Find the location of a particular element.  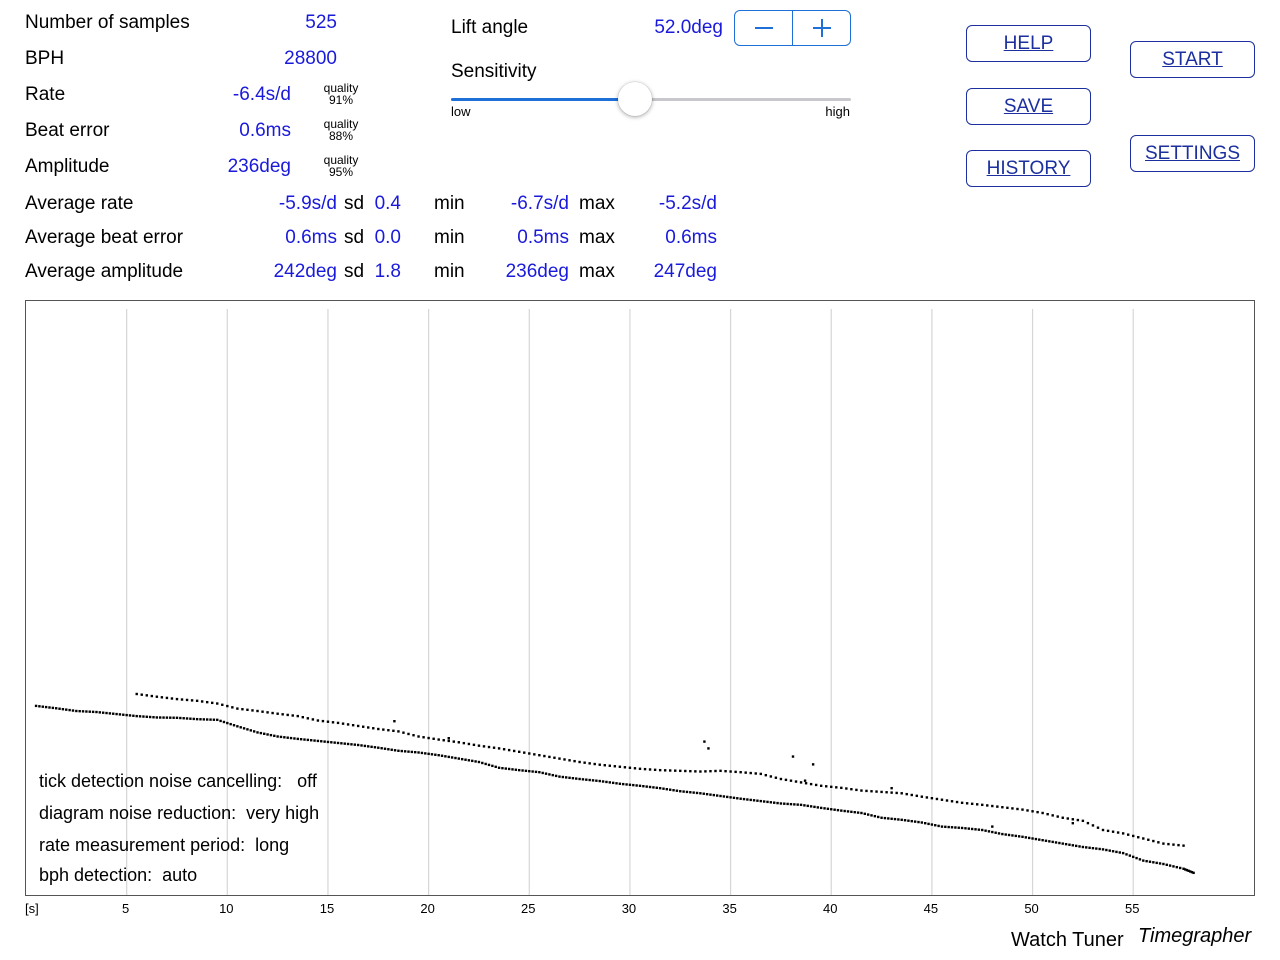

slider-thumb is located at coordinates (635, 99).